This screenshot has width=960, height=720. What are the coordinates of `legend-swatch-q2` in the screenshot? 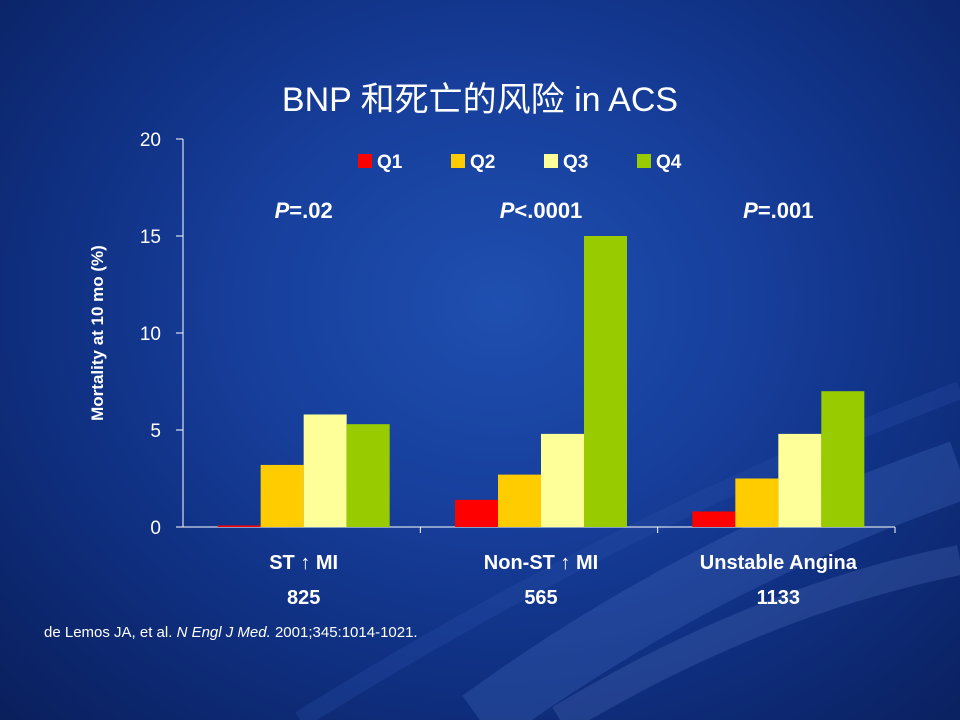 It's located at (458, 161).